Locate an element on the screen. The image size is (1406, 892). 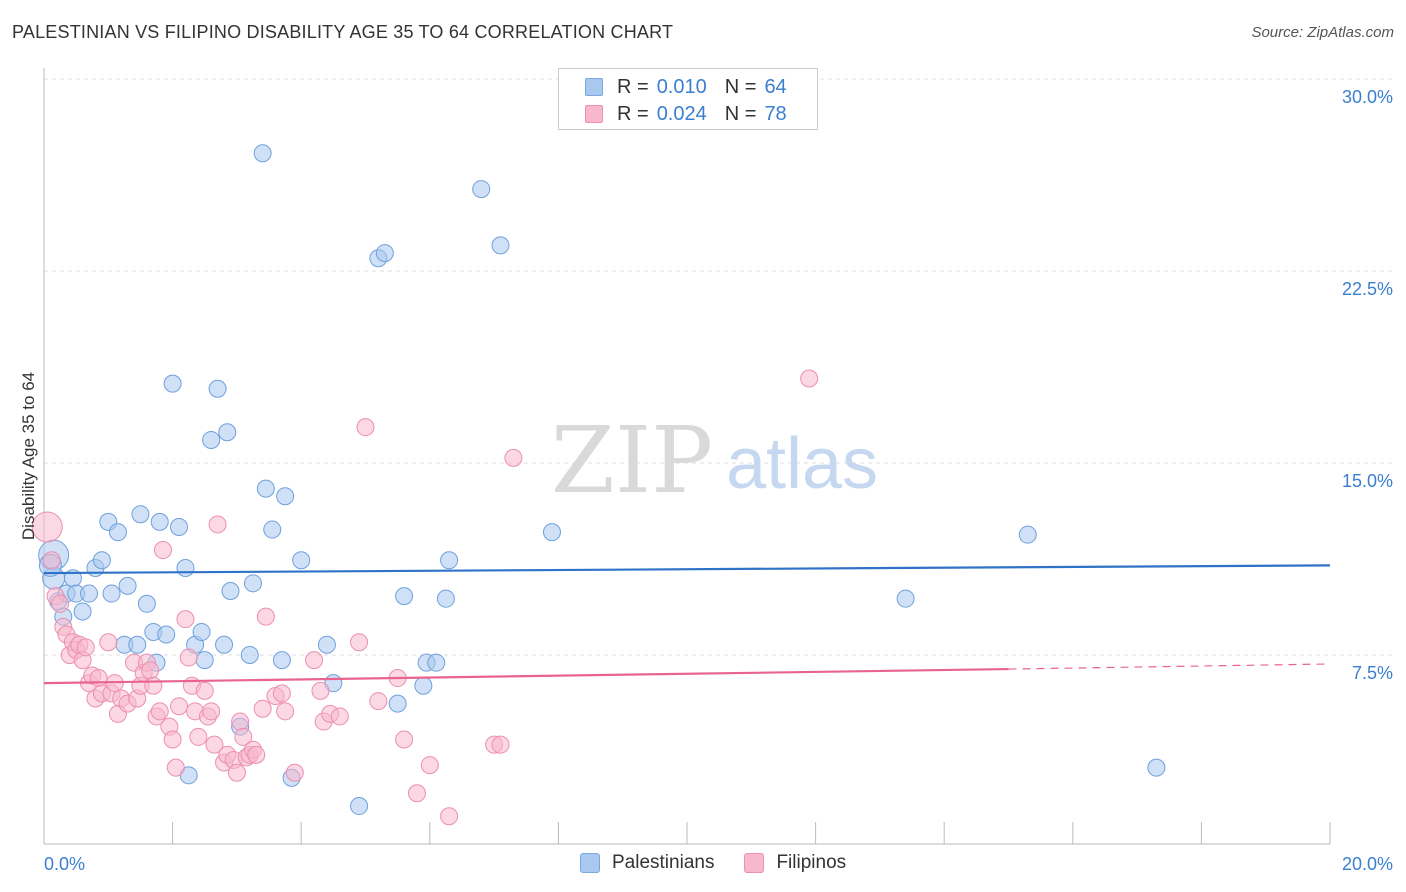
bottom-legend-label: Filipinos is located at coordinates (811, 862).